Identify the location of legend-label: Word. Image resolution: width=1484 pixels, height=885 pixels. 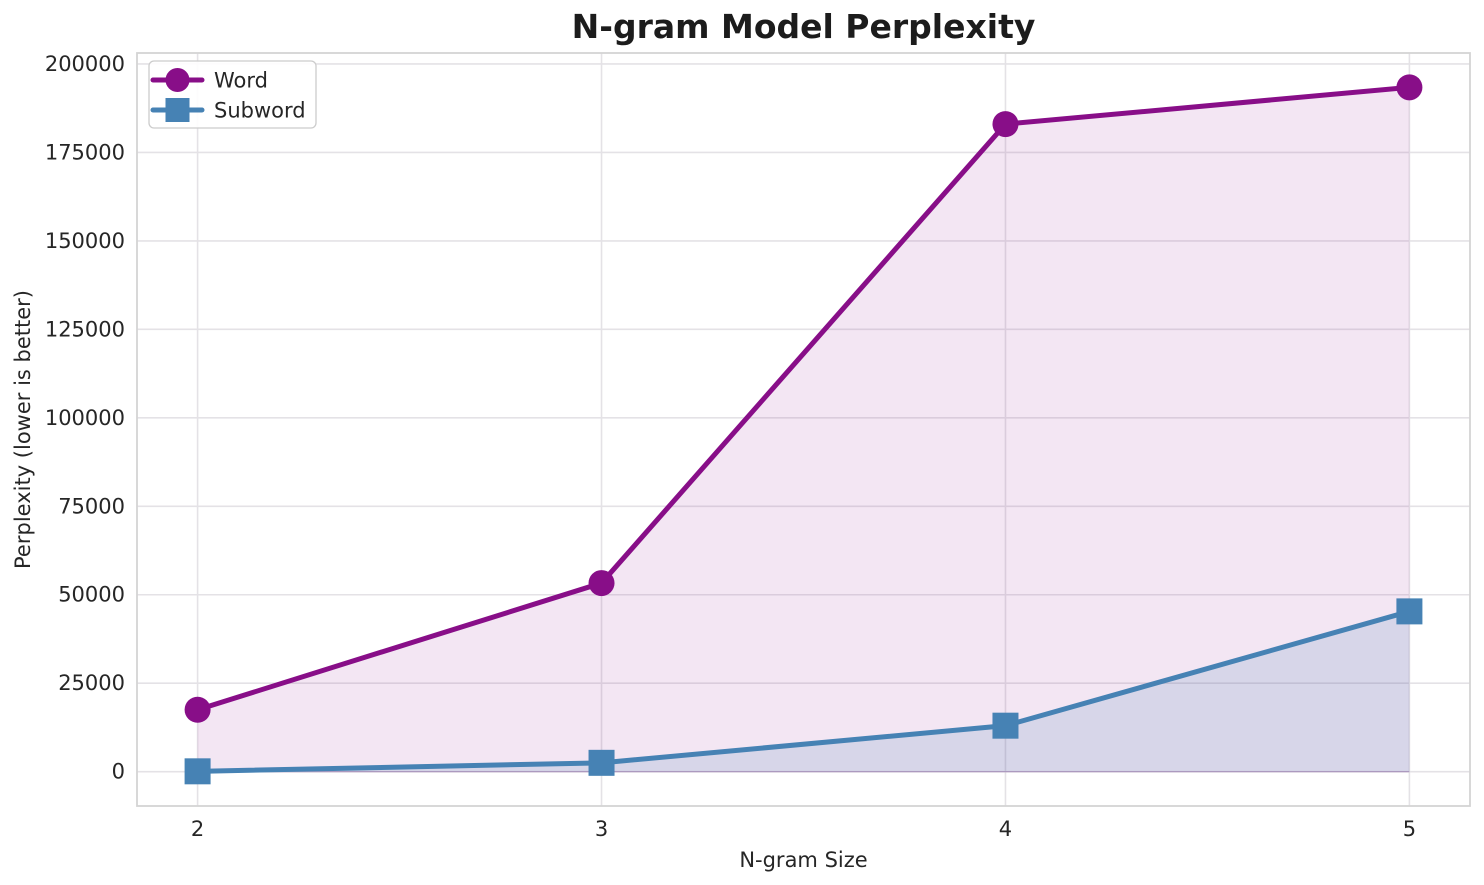
(241, 81).